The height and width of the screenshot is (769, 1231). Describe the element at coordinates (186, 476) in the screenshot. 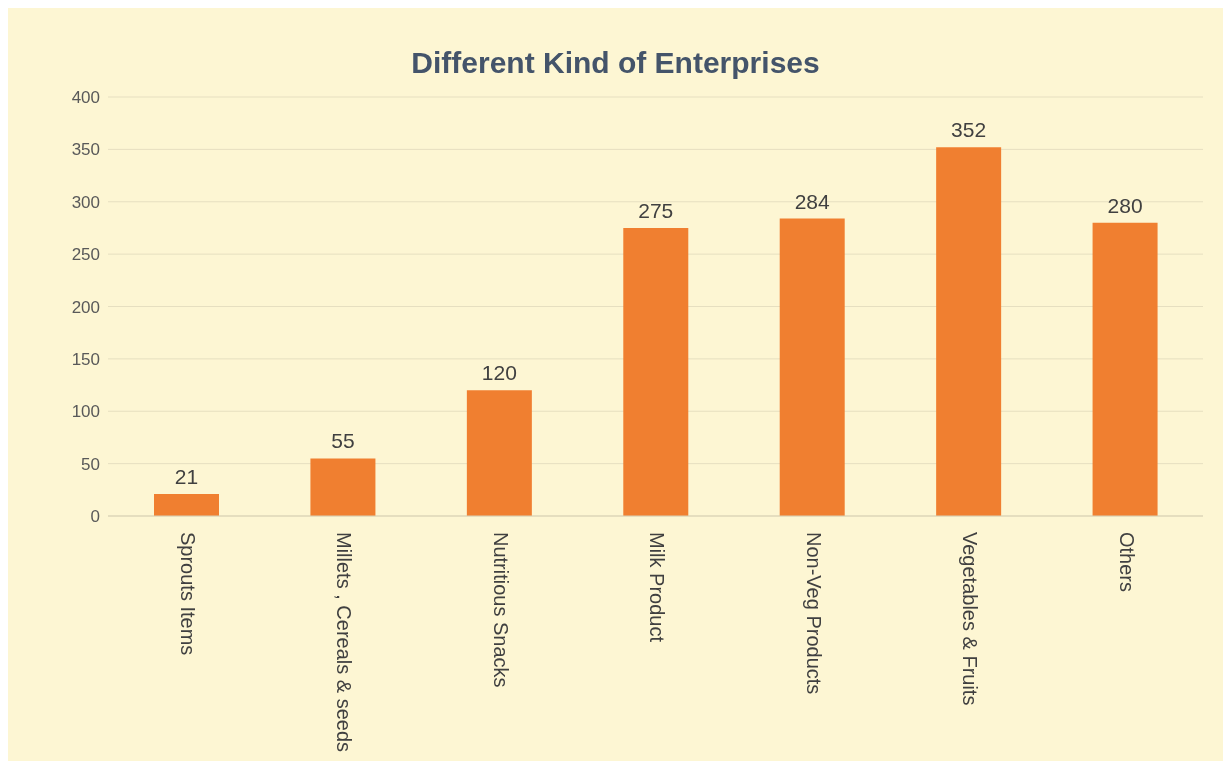

I see `data-label: 21` at that location.